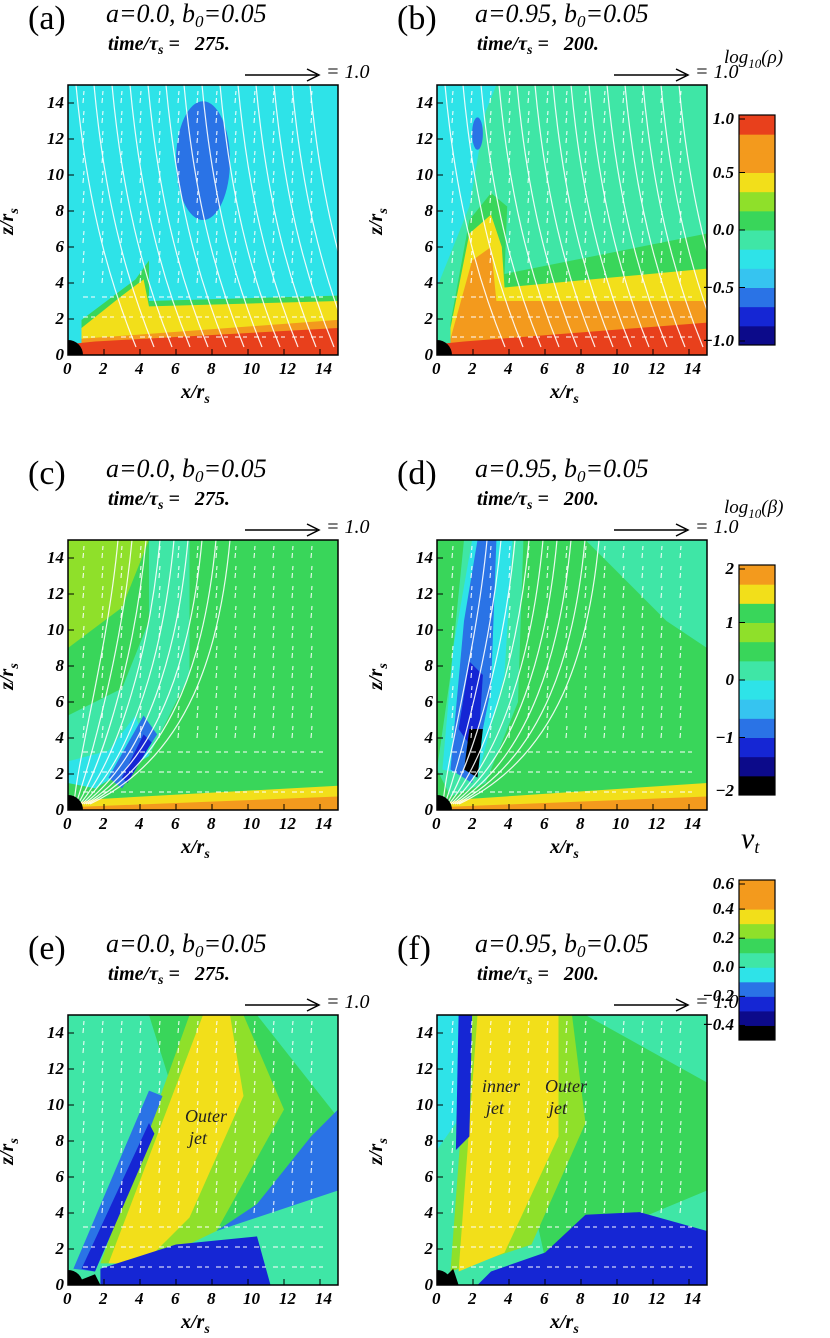  What do you see at coordinates (417, 18) in the screenshot?
I see `panel-letter: (b)` at bounding box center [417, 18].